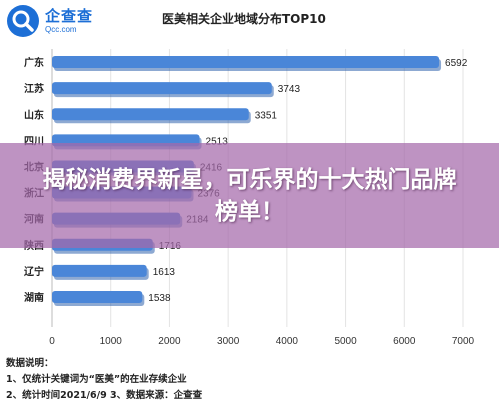 Image resolution: width=499 pixels, height=407 pixels. What do you see at coordinates (164, 272) in the screenshot?
I see `value-label: 1613` at bounding box center [164, 272].